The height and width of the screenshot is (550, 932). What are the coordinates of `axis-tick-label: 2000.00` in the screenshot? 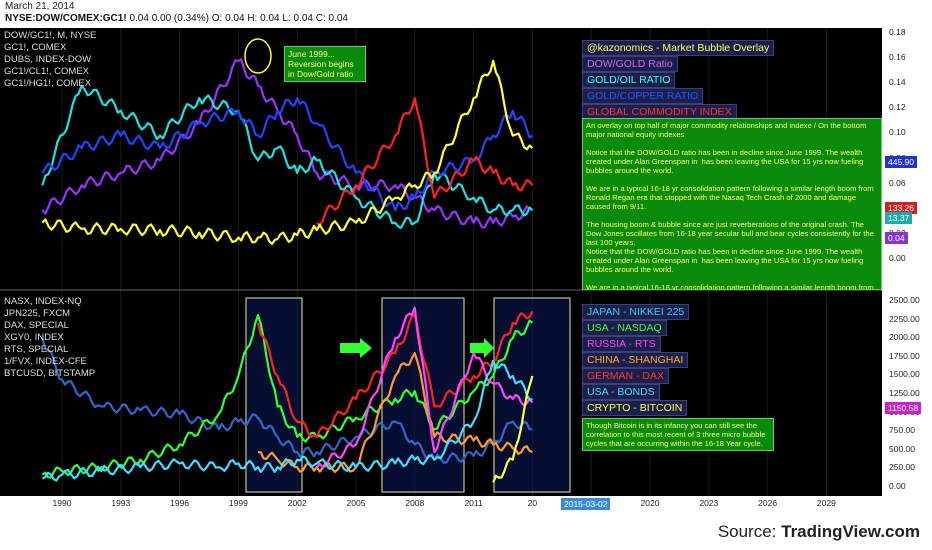 It's located at (904, 337).